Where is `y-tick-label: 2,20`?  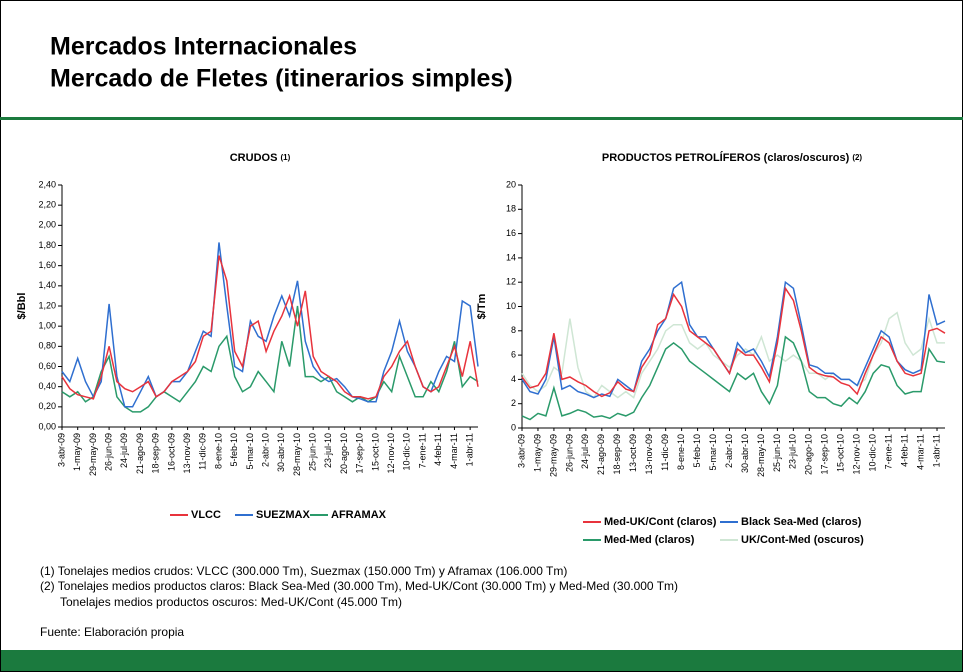 y-tick-label: 2,20 is located at coordinates (47, 205).